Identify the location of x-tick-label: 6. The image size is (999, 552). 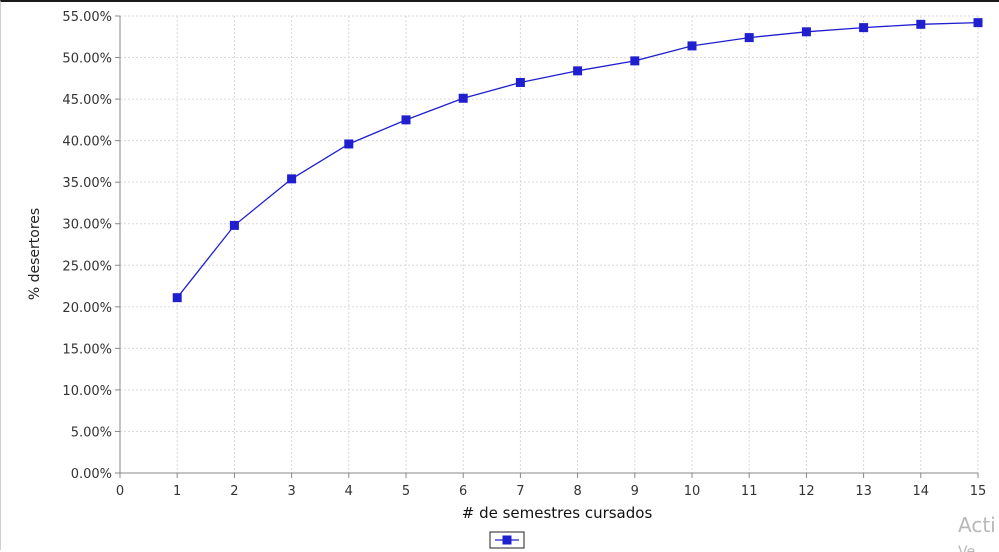
(463, 491).